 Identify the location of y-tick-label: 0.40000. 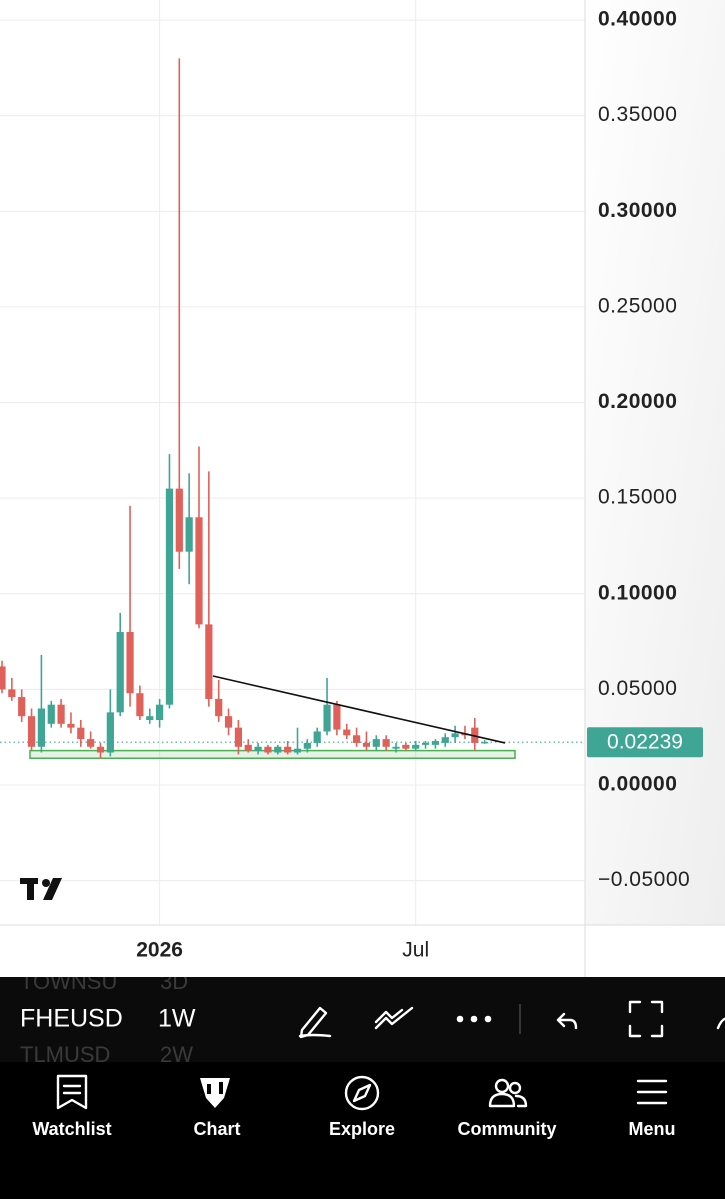
(637, 19).